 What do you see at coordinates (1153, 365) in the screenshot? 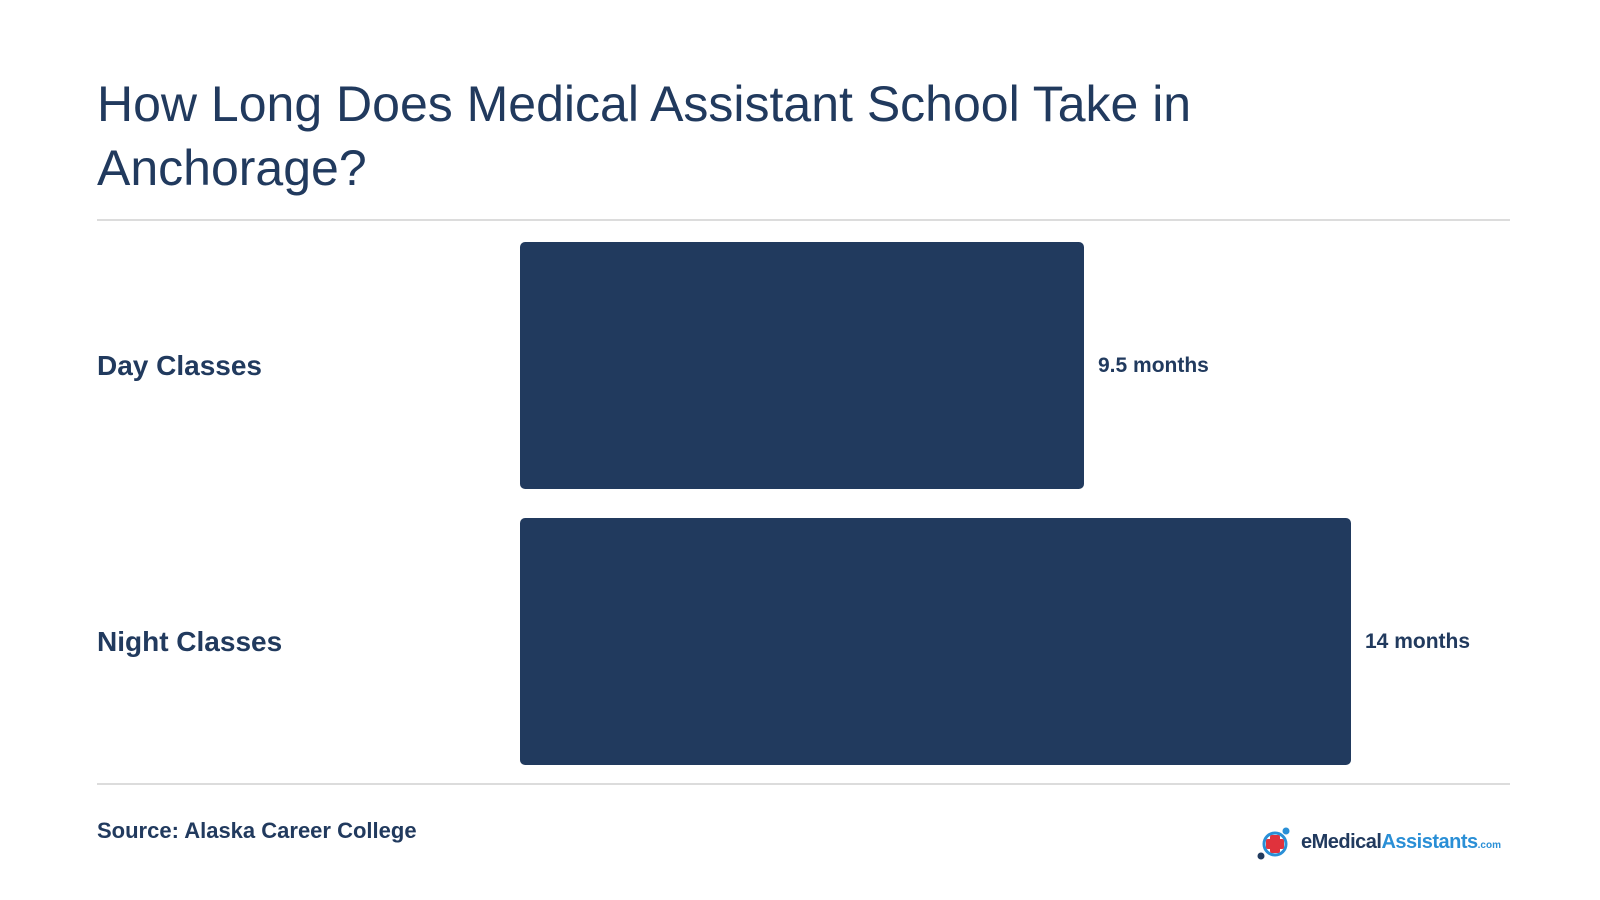
I see `value-label: 9.5 months` at bounding box center [1153, 365].